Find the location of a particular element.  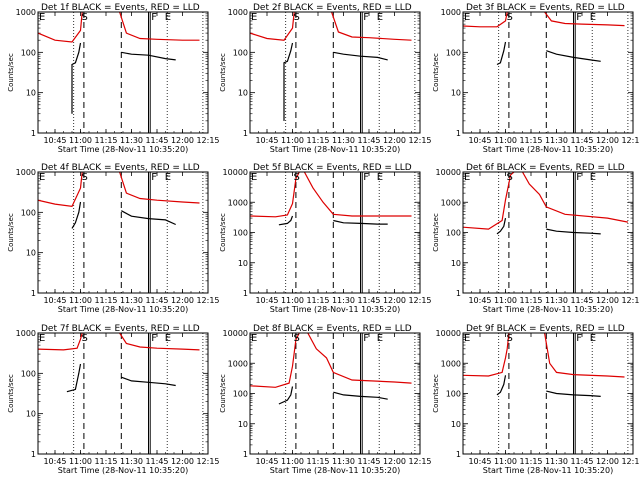

panel-title: Det 5f BLACK = Events, RED = LLD is located at coordinates (332, 168).